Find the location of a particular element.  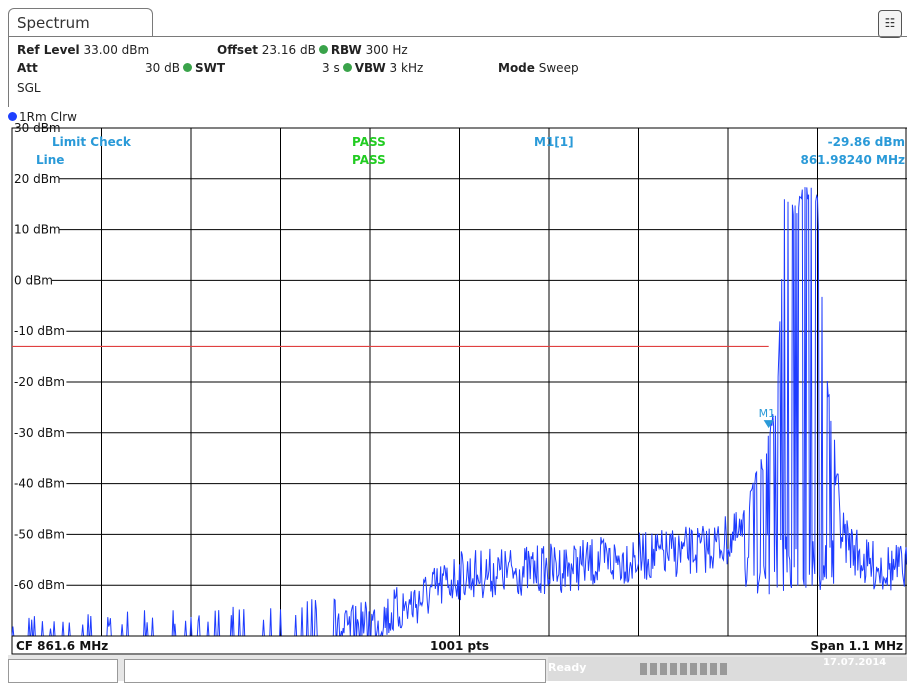

att-value-row: 30 dB SWT is located at coordinates (185, 68).